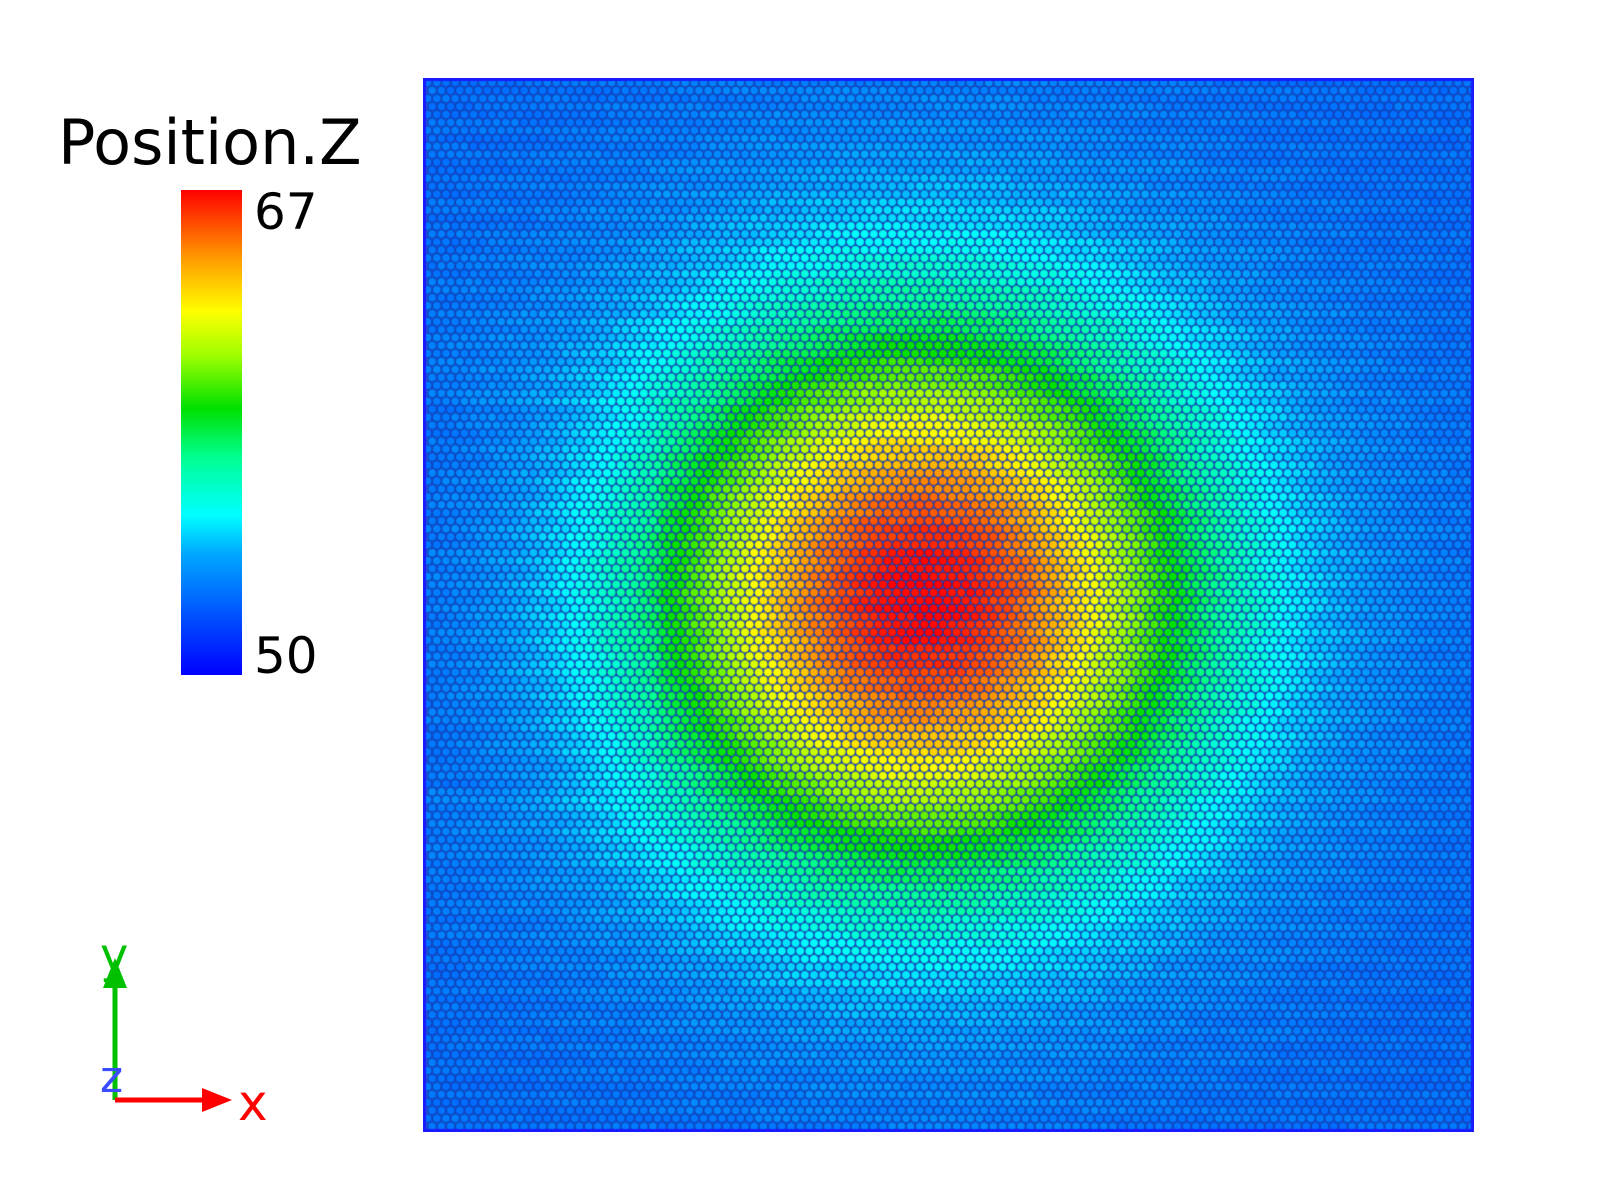 The width and height of the screenshot is (1600, 1200). Describe the element at coordinates (210, 142) in the screenshot. I see `colorbar-title: Position.Z` at that location.